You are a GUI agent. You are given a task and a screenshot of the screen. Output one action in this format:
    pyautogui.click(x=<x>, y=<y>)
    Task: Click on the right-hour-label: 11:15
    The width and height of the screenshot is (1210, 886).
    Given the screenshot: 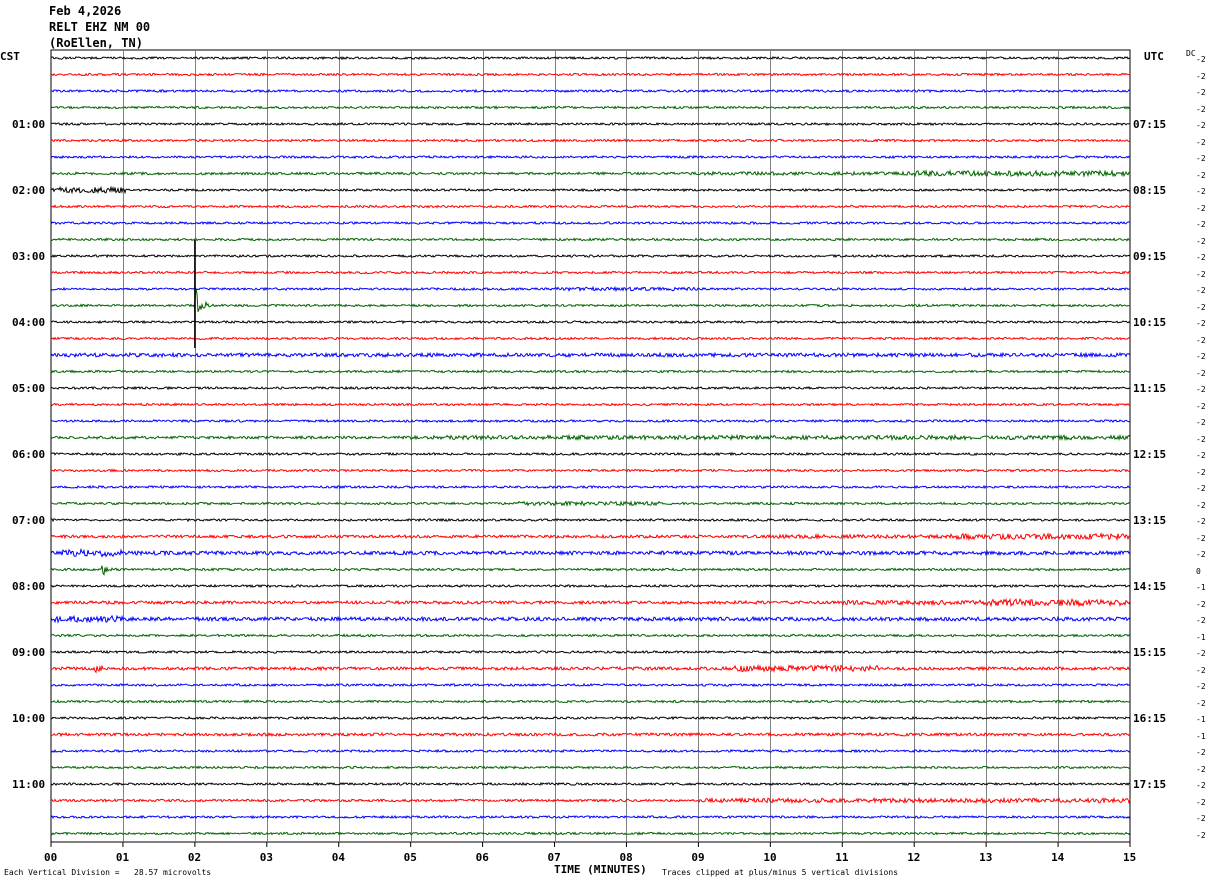 What is the action you would take?
    pyautogui.click(x=1150, y=388)
    